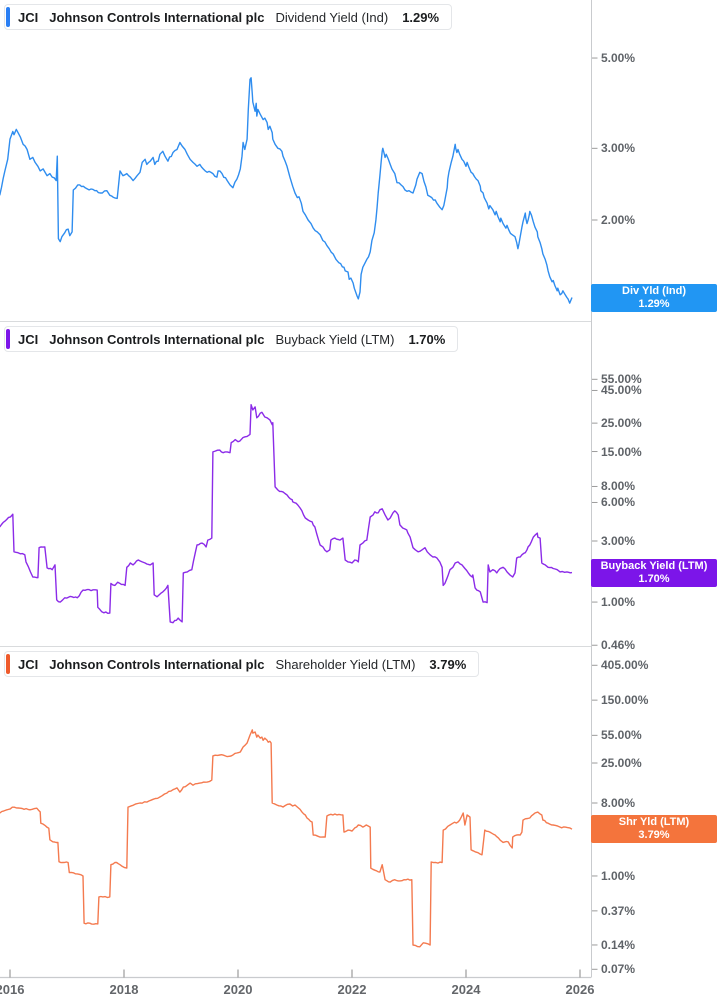 The height and width of the screenshot is (1005, 717). What do you see at coordinates (332, 17) in the screenshot?
I see `metric-name: Dividend Yield (Ind)` at bounding box center [332, 17].